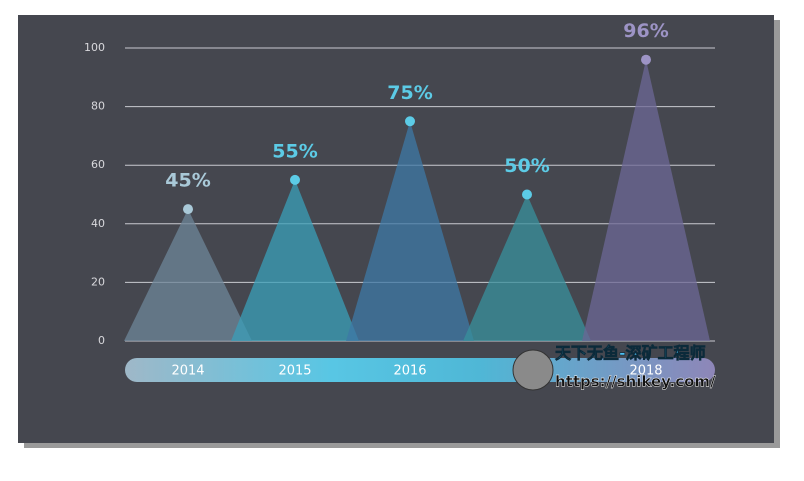 The height and width of the screenshot is (481, 804). Describe the element at coordinates (645, 31) in the screenshot. I see `value-label: 96%` at that location.